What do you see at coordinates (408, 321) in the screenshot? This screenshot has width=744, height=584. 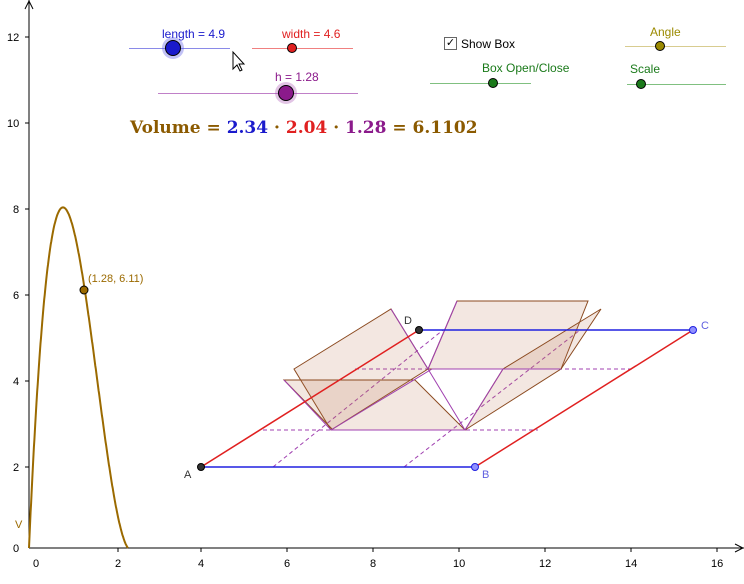 I see `point-d-label: D` at bounding box center [408, 321].